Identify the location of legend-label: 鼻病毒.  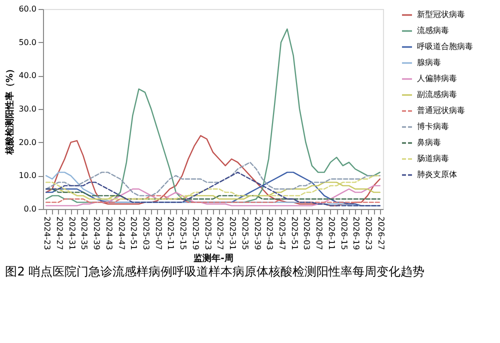
(429, 142).